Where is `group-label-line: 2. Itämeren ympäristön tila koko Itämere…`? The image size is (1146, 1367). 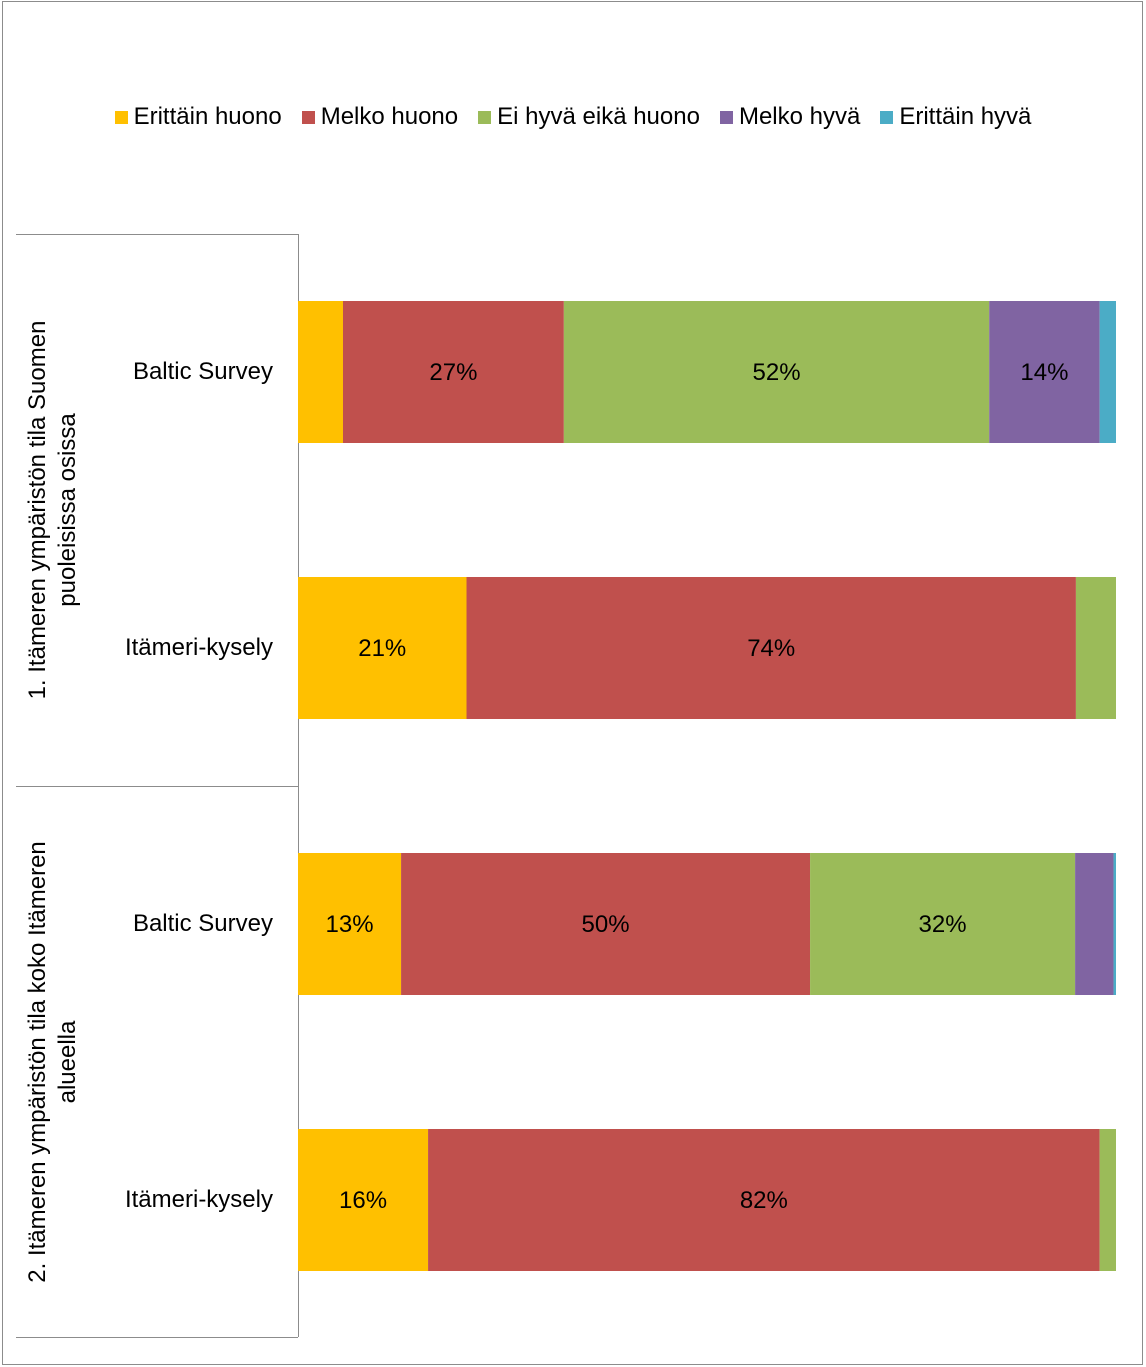
group-label-line: 2. Itämeren ympäristön tila koko Itämere… is located at coordinates (37, 1062).